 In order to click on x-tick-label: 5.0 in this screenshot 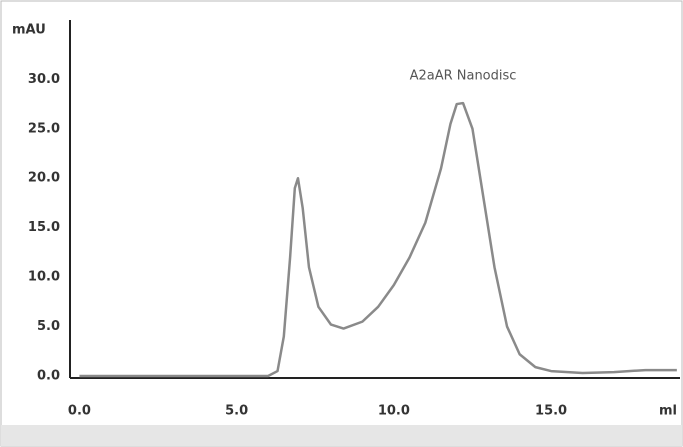, I will do `click(236, 411)`.